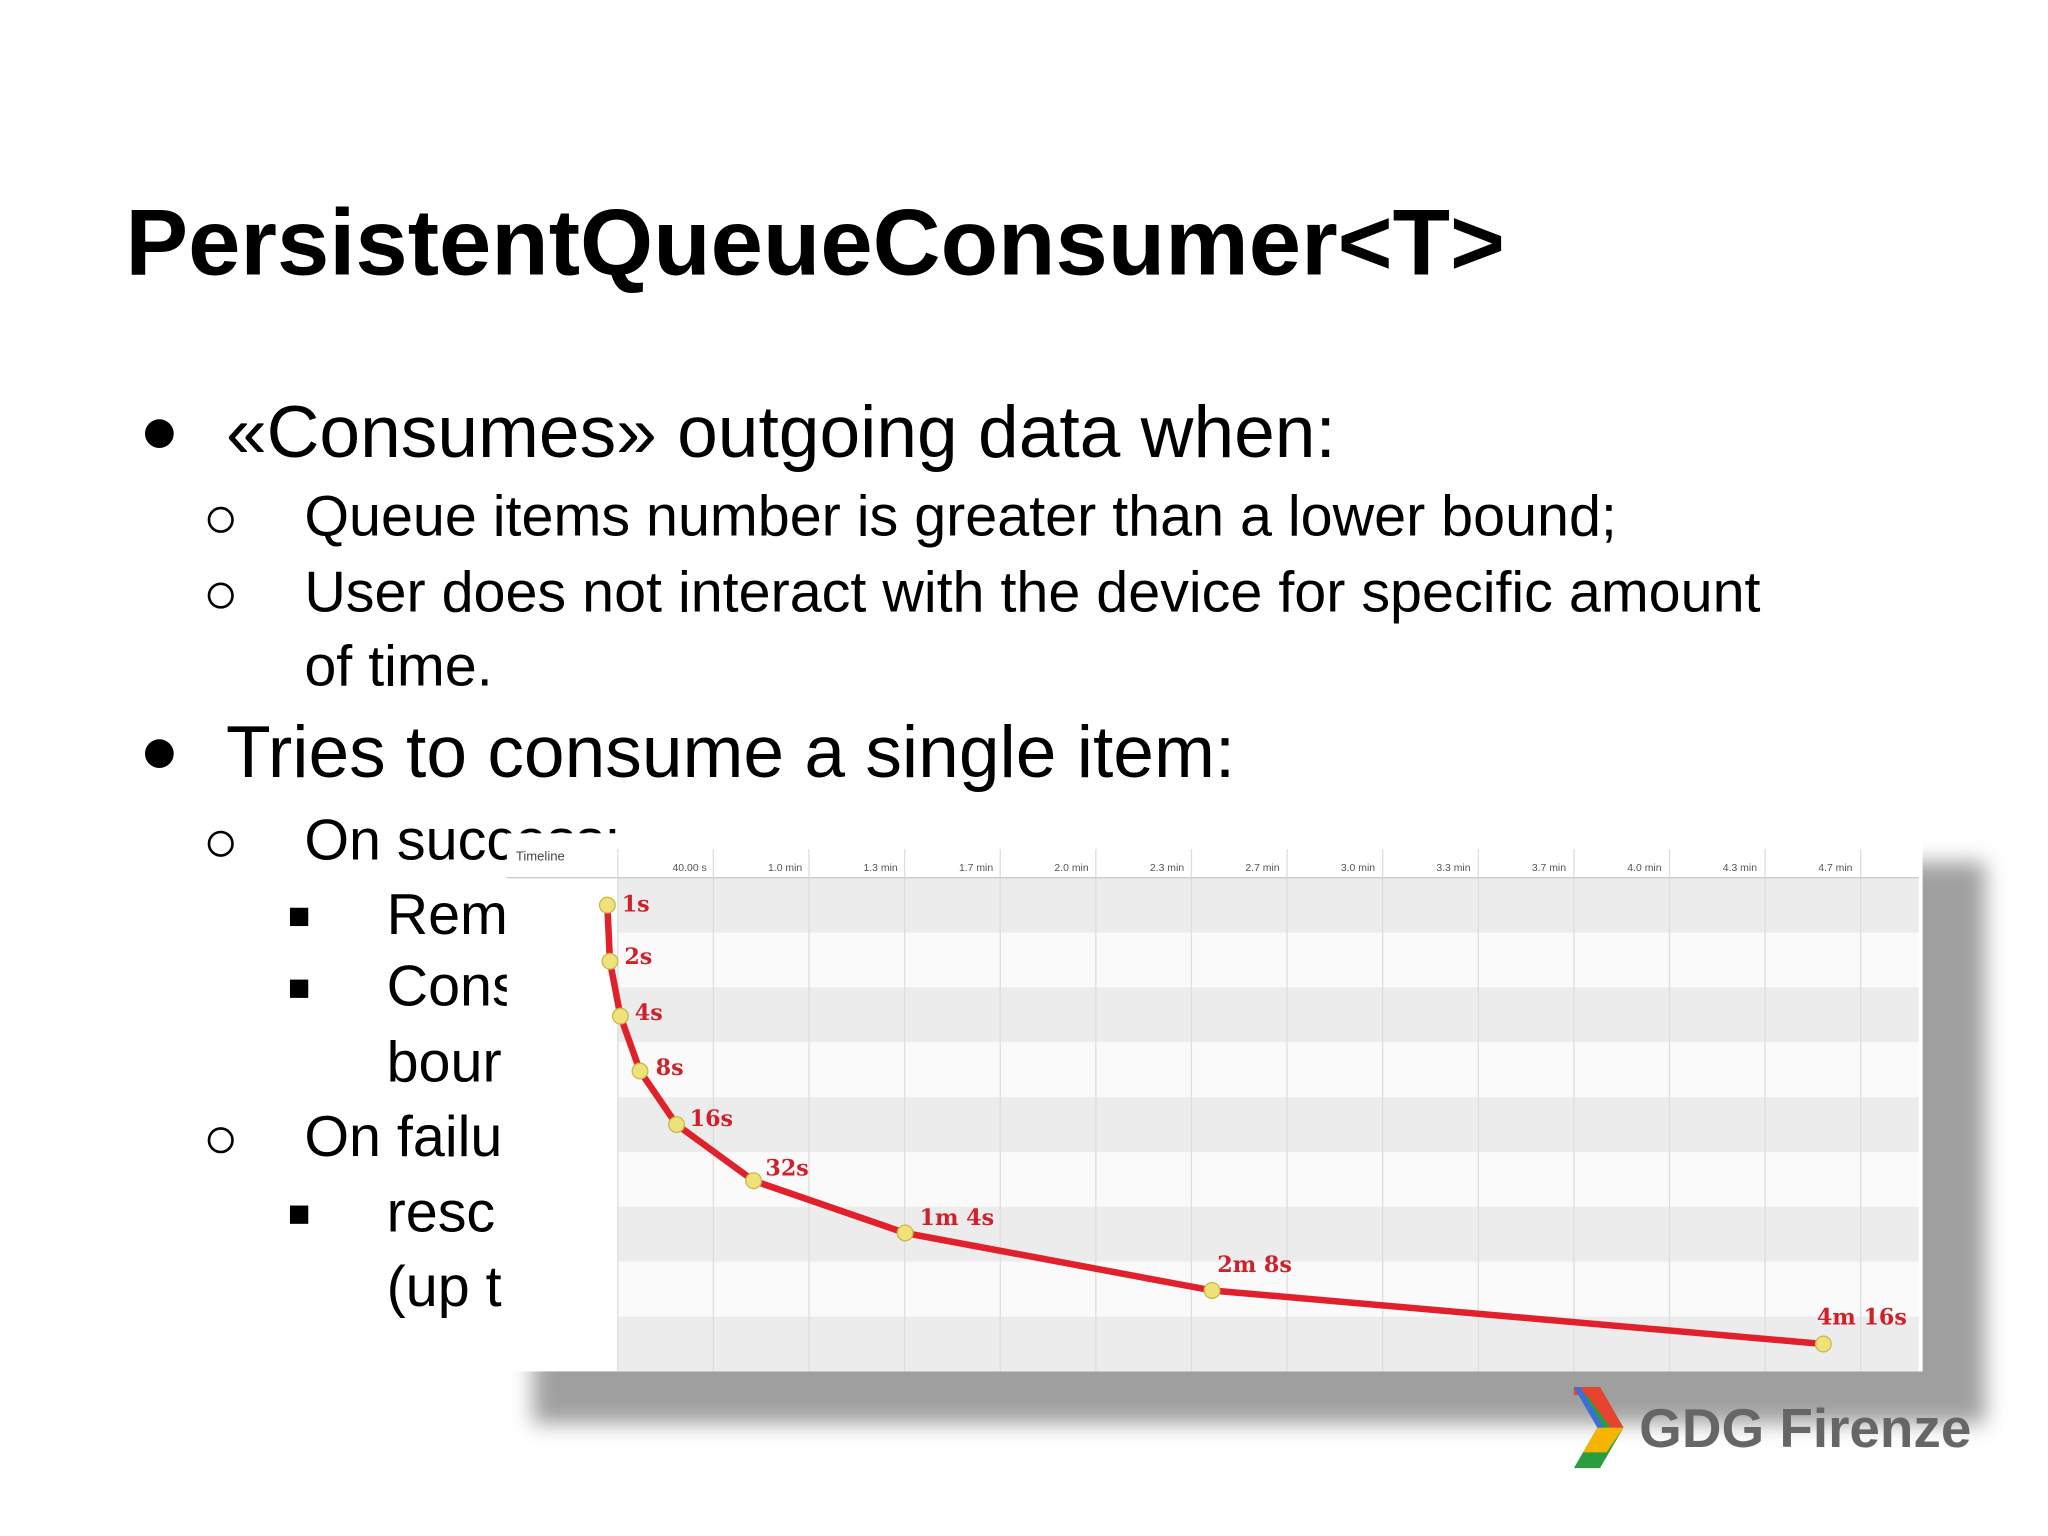  What do you see at coordinates (1254, 1265) in the screenshot?
I see `point-label: 2m 8s` at bounding box center [1254, 1265].